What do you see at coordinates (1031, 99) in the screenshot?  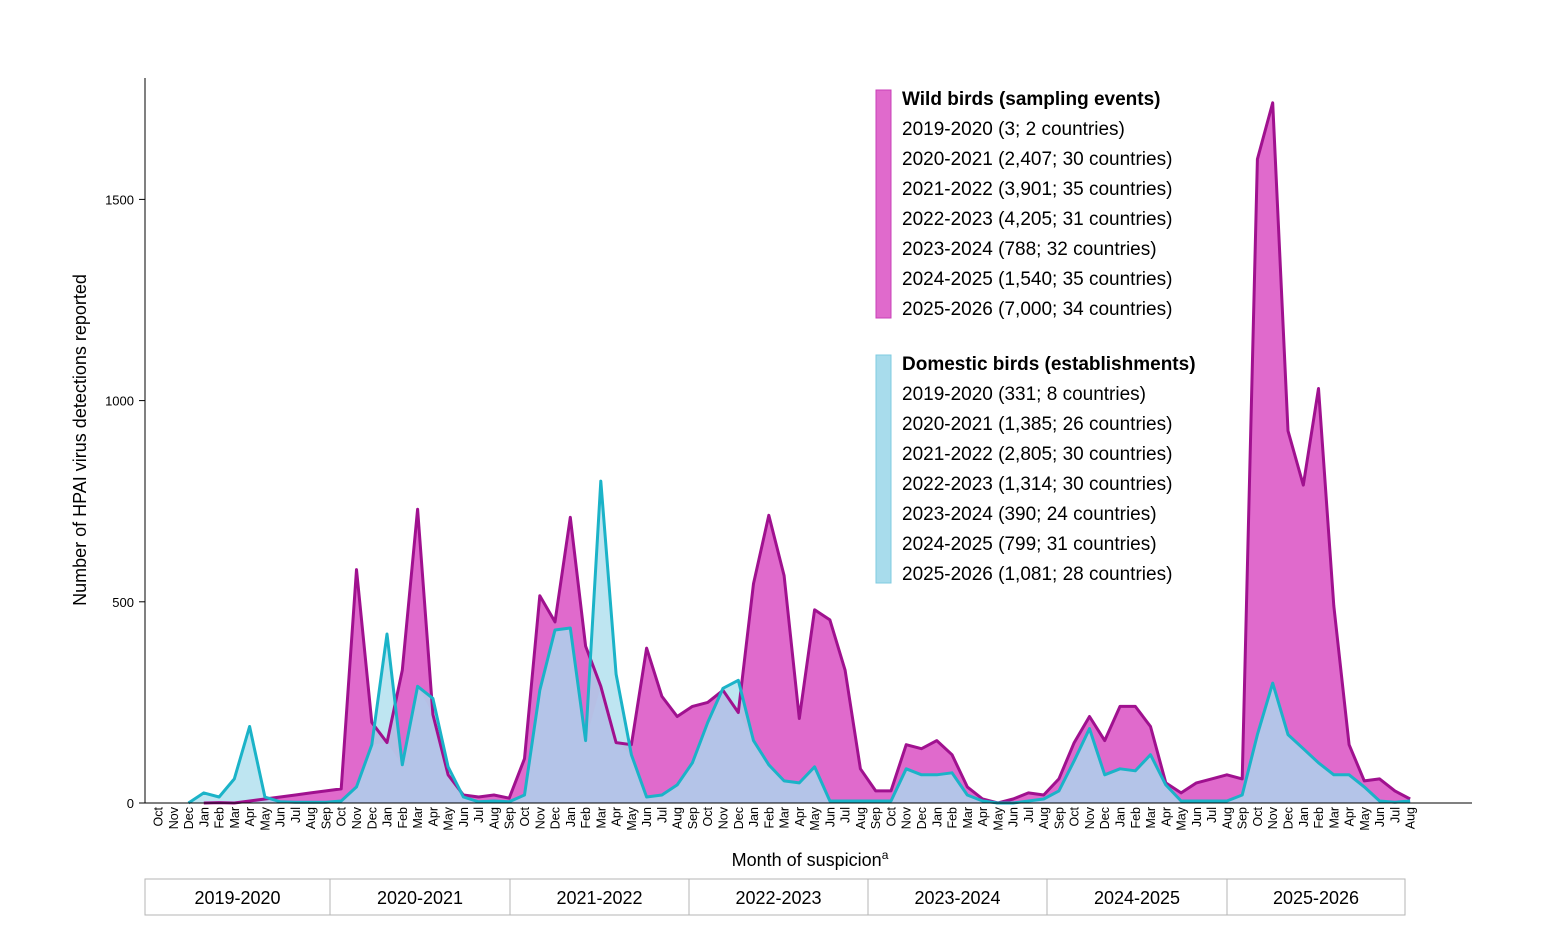 I see `legend-header-wild: Wild birds (sampling events)` at bounding box center [1031, 99].